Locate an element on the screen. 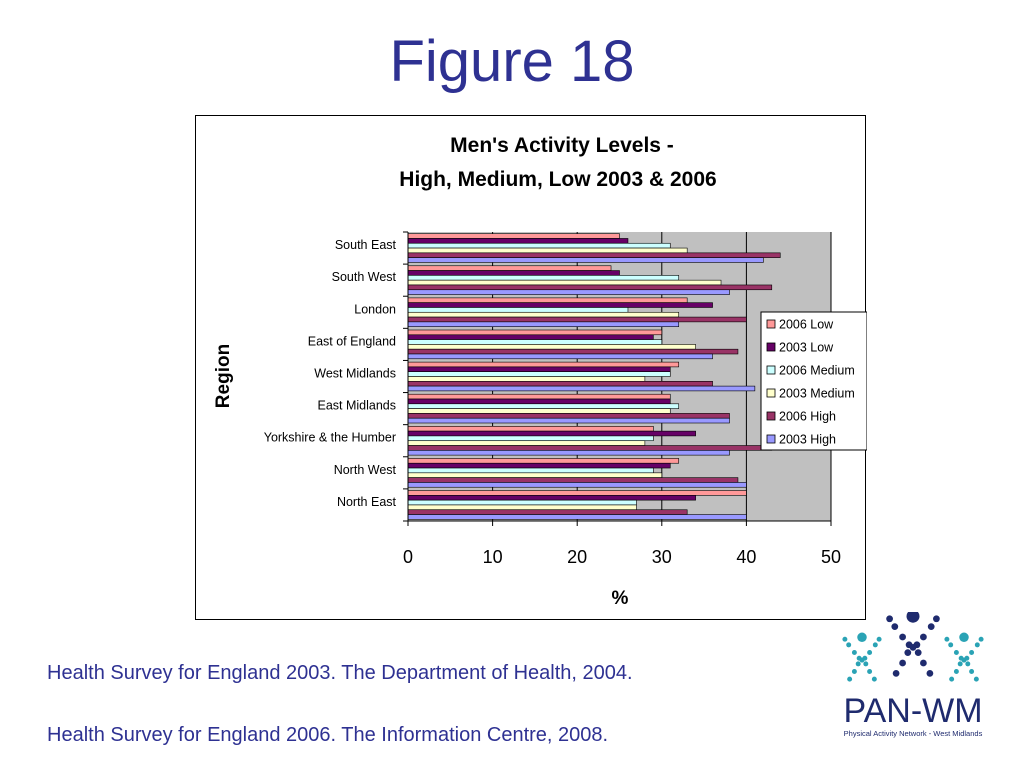 This screenshot has width=1024, height=768. x-tick-label: 30 is located at coordinates (662, 557).